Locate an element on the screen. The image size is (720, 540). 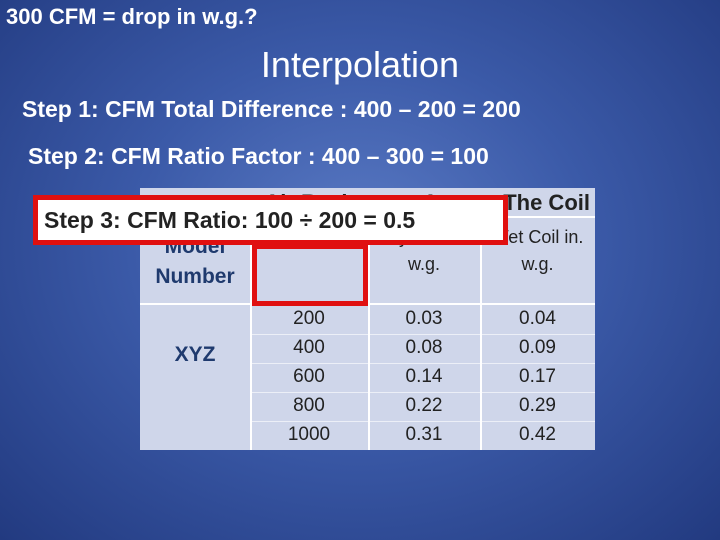
table-cell: 1000 is located at coordinates (309, 434).